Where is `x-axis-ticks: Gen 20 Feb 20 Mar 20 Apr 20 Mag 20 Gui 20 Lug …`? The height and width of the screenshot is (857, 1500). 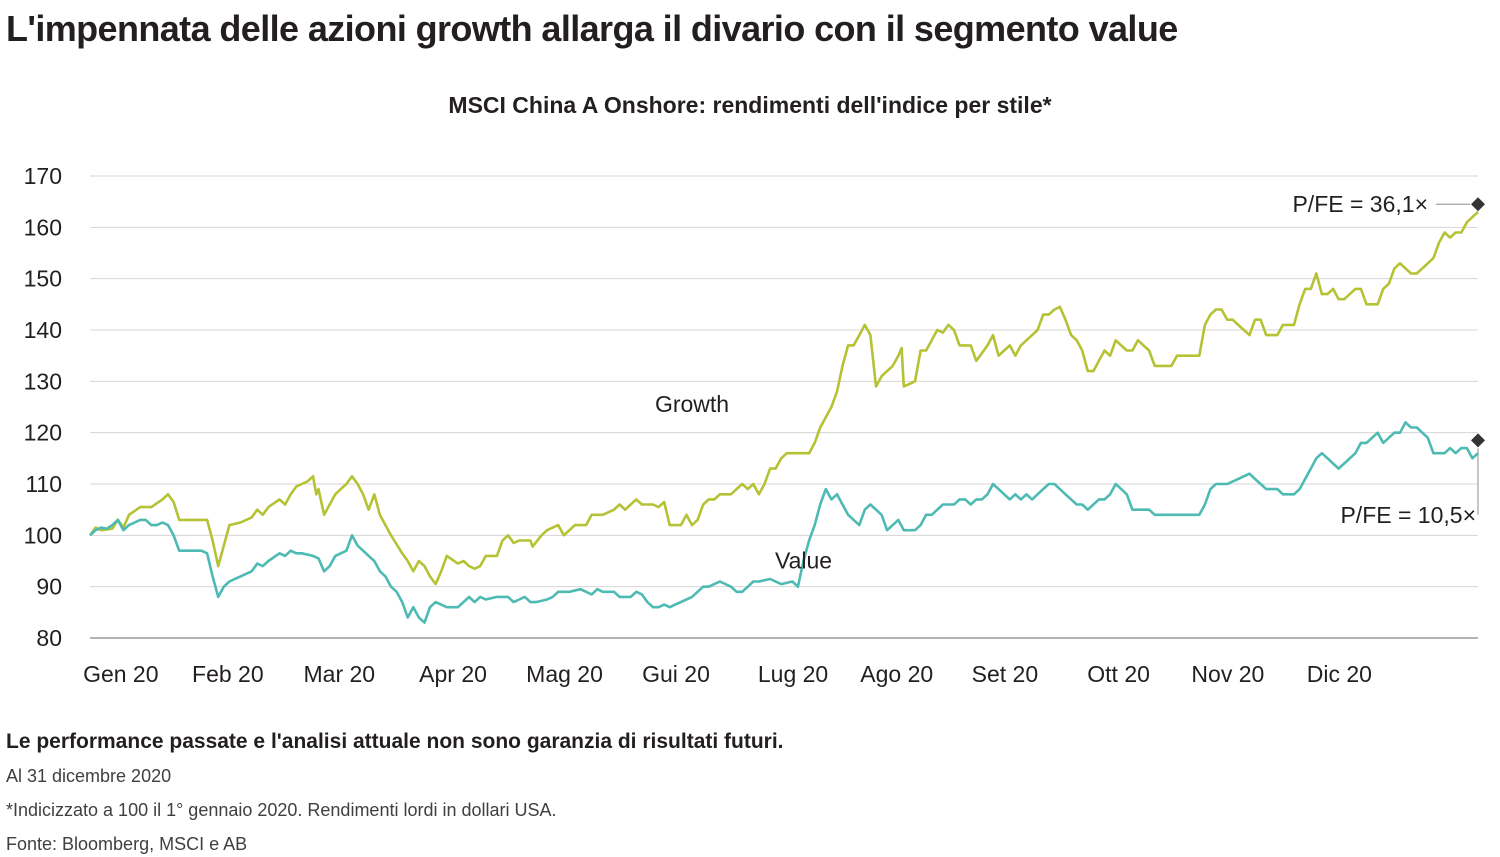
x-axis-ticks: Gen 20 Feb 20 Mar 20 Apr 20 Mag 20 Gui 20 Lug … is located at coordinates (727, 674).